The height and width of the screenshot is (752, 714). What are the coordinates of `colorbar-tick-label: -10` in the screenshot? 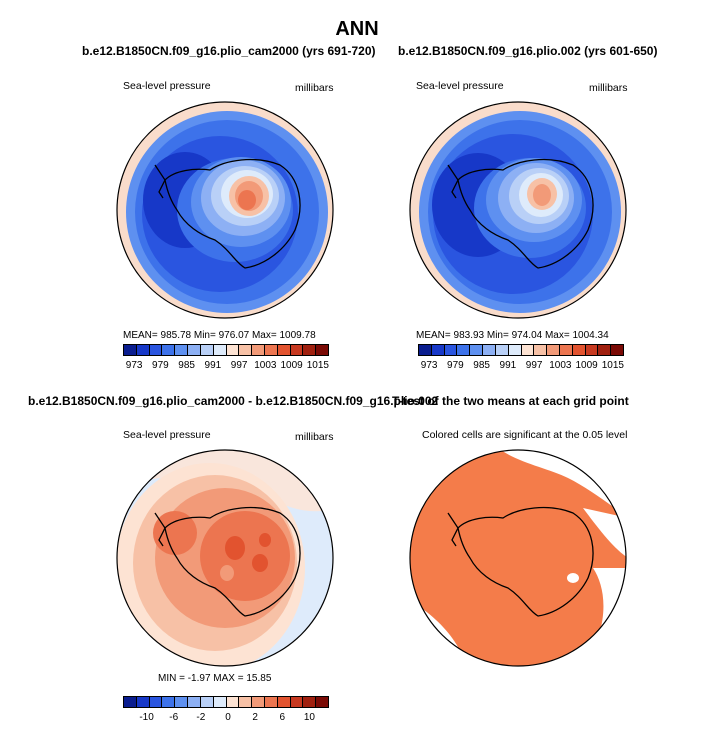 It's located at (146, 717).